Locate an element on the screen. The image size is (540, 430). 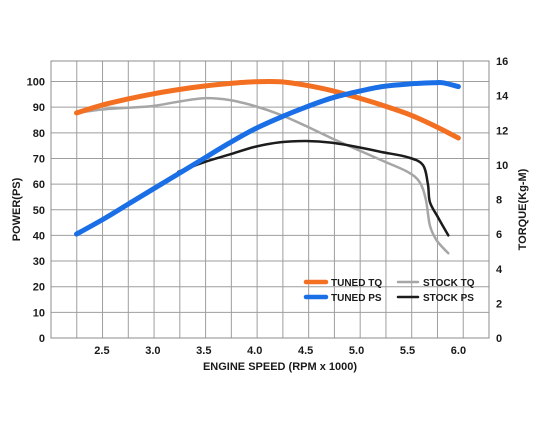
y-left-axis-title: POWER(PS) is located at coordinates (17, 209).